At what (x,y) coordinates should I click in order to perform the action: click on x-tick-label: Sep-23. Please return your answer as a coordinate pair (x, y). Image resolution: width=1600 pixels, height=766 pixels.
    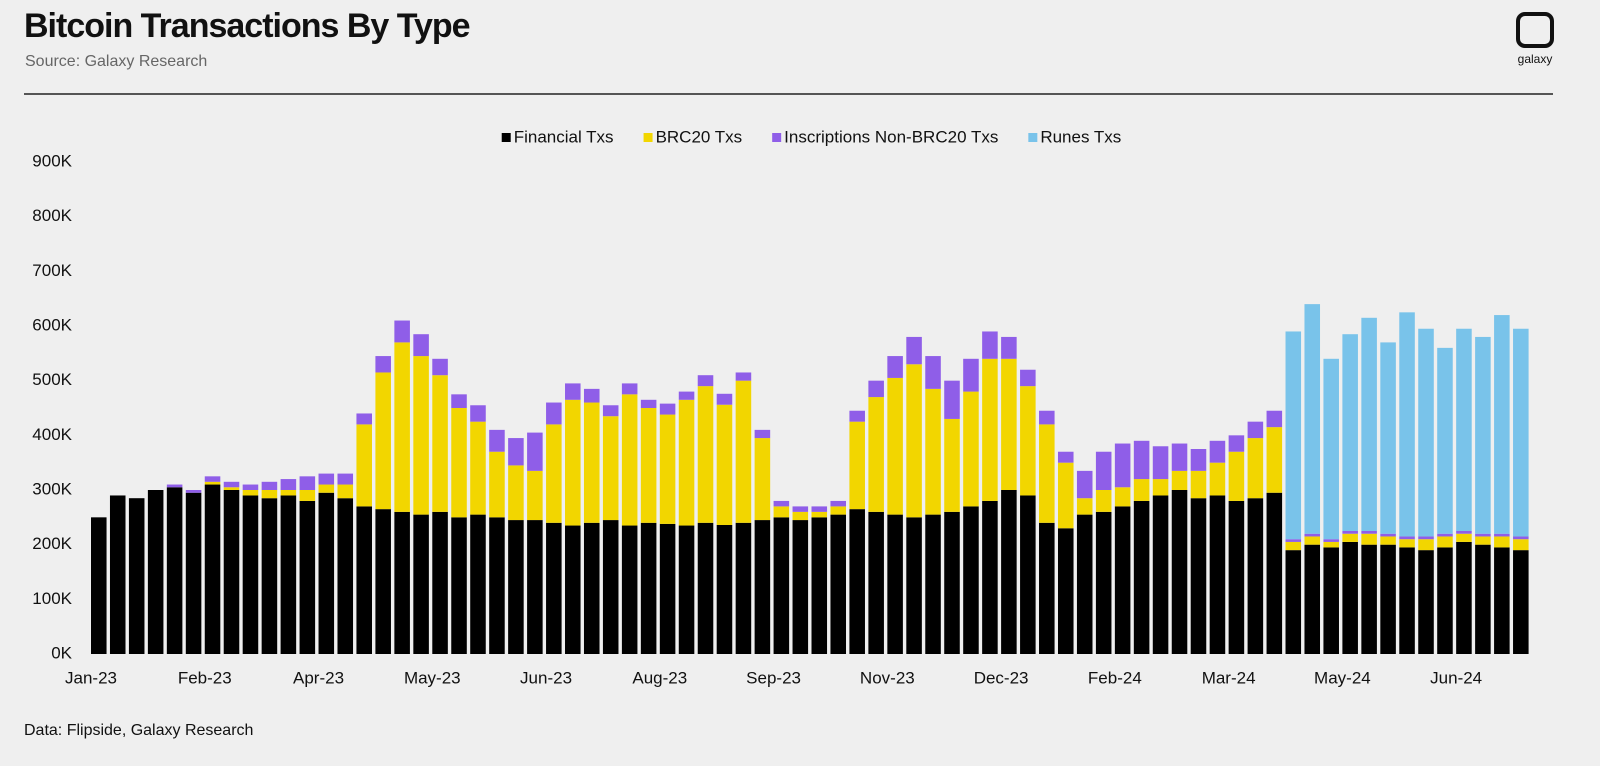
    Looking at the image, I should click on (773, 677).